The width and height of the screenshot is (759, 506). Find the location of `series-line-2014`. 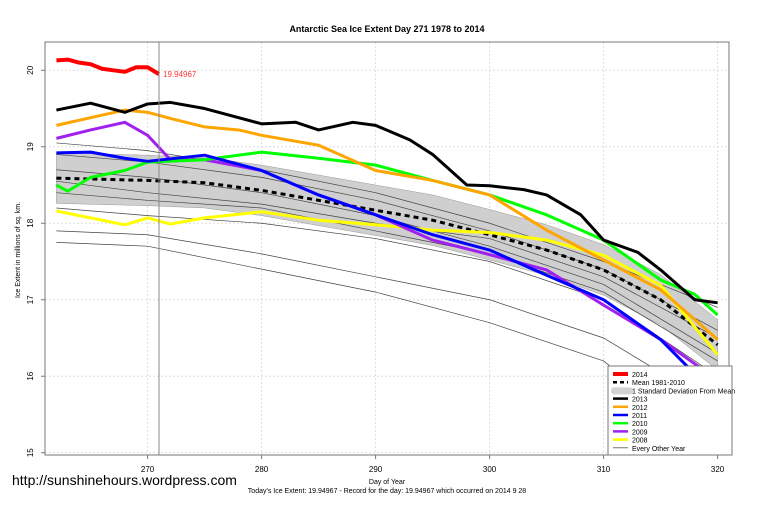

series-line-2014 is located at coordinates (108, 66).